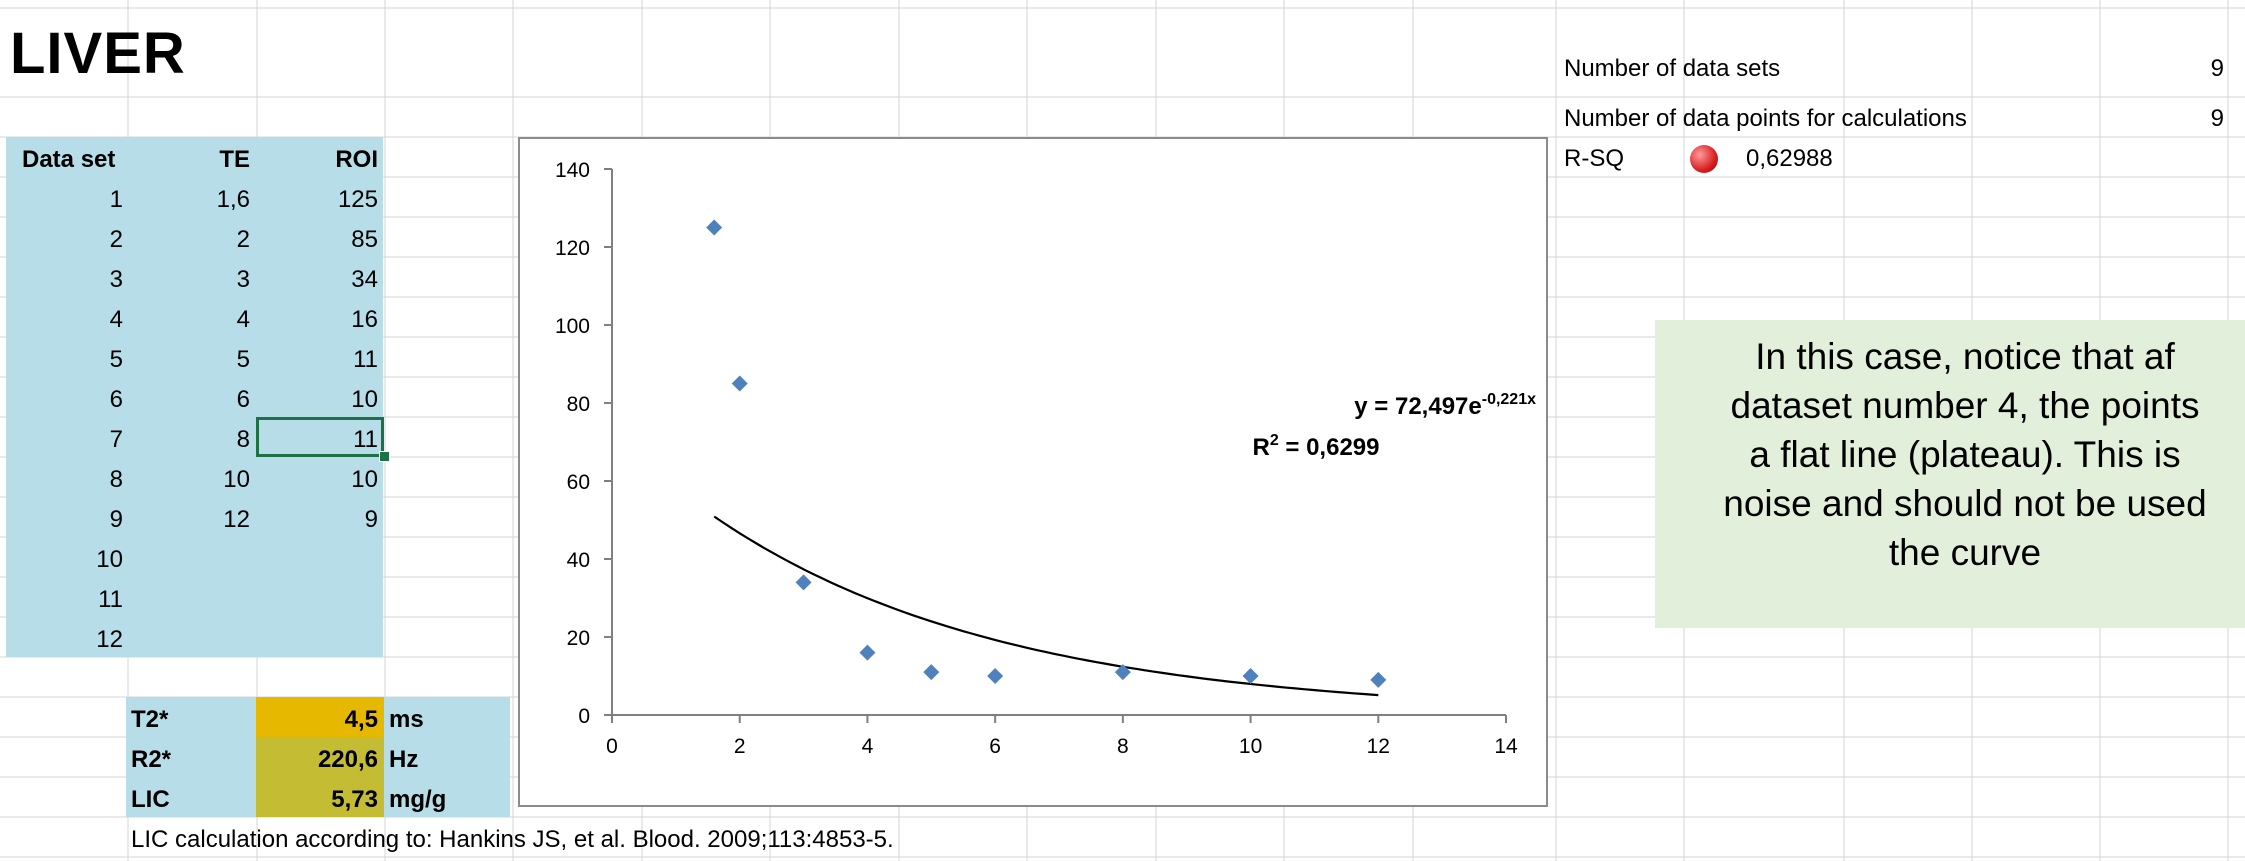  Describe the element at coordinates (1965, 503) in the screenshot. I see `note-line: noise and should not be used` at that location.